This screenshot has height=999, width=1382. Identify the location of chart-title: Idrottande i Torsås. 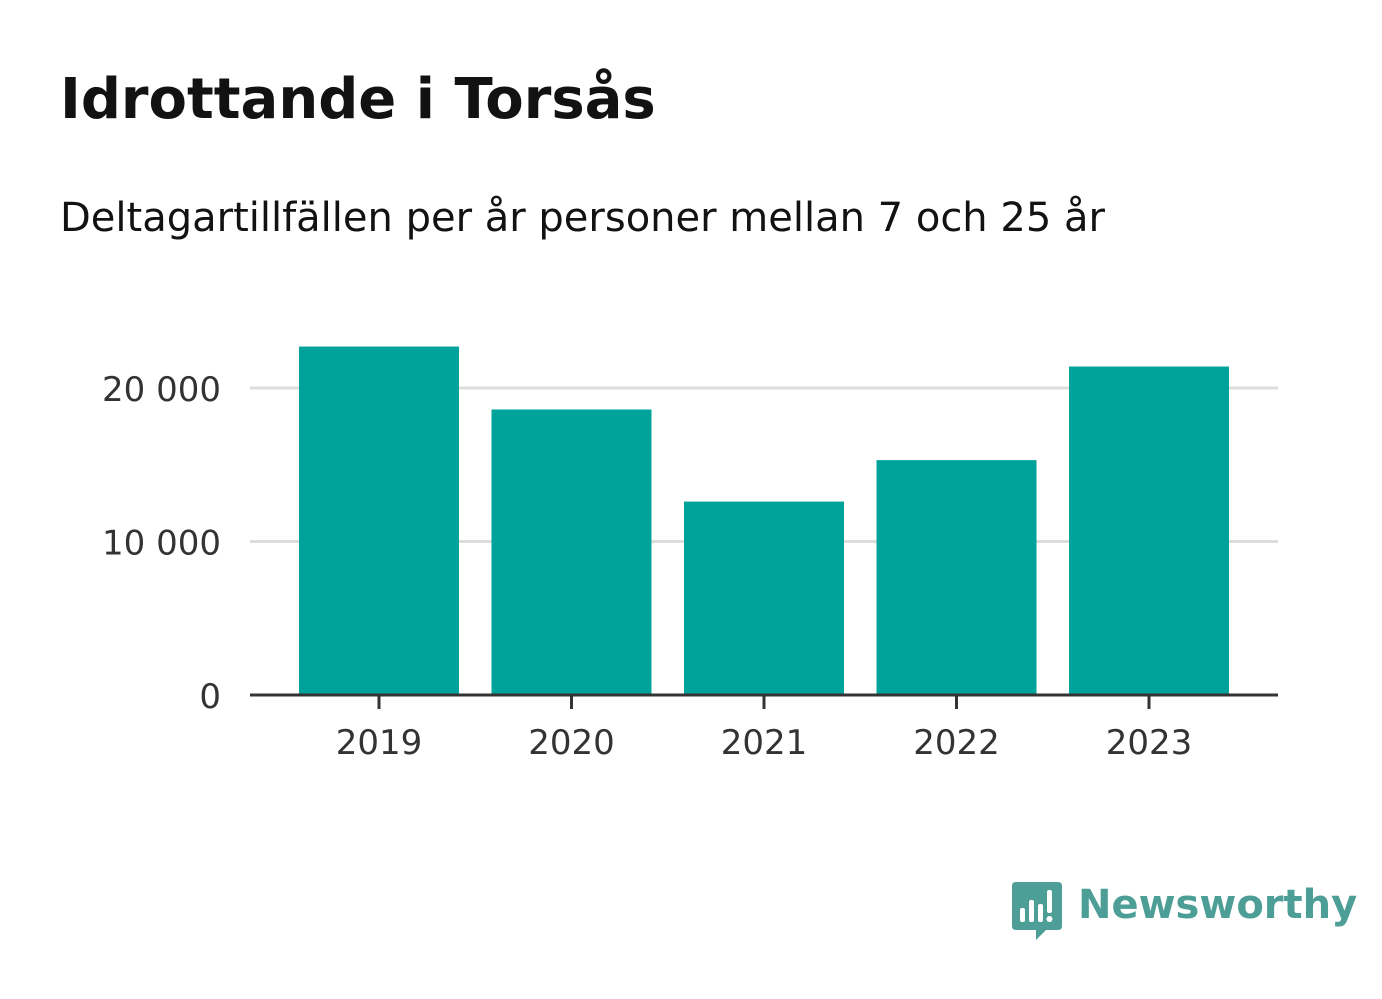
(358, 99).